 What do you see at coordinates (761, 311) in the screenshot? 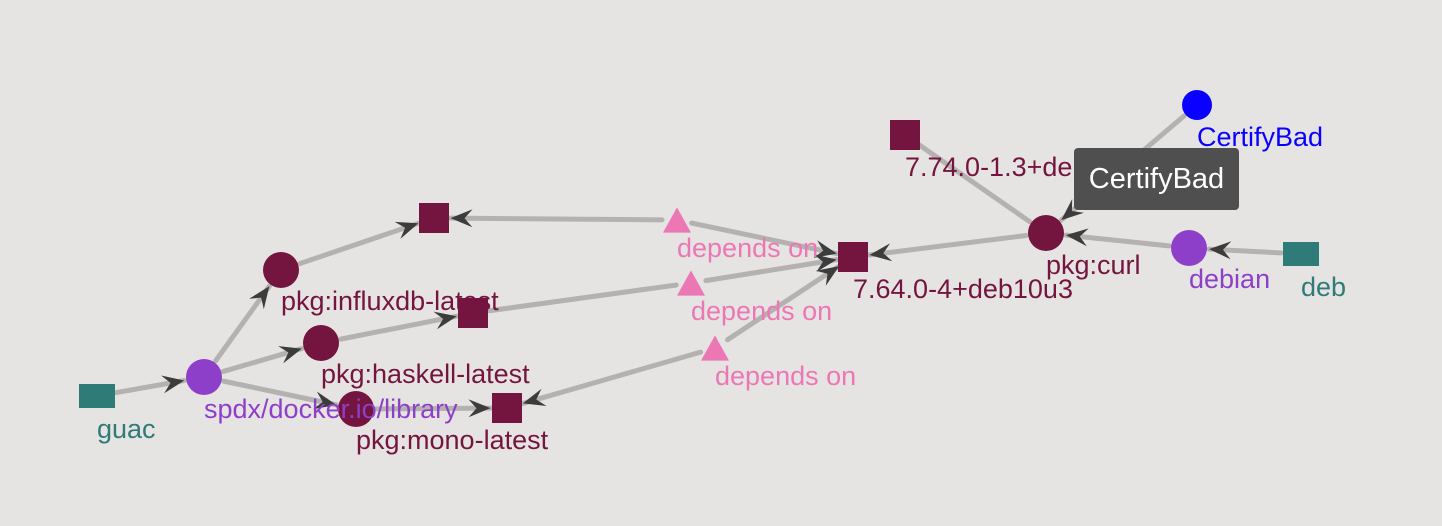
I see `node-label-dep2: depends on` at bounding box center [761, 311].